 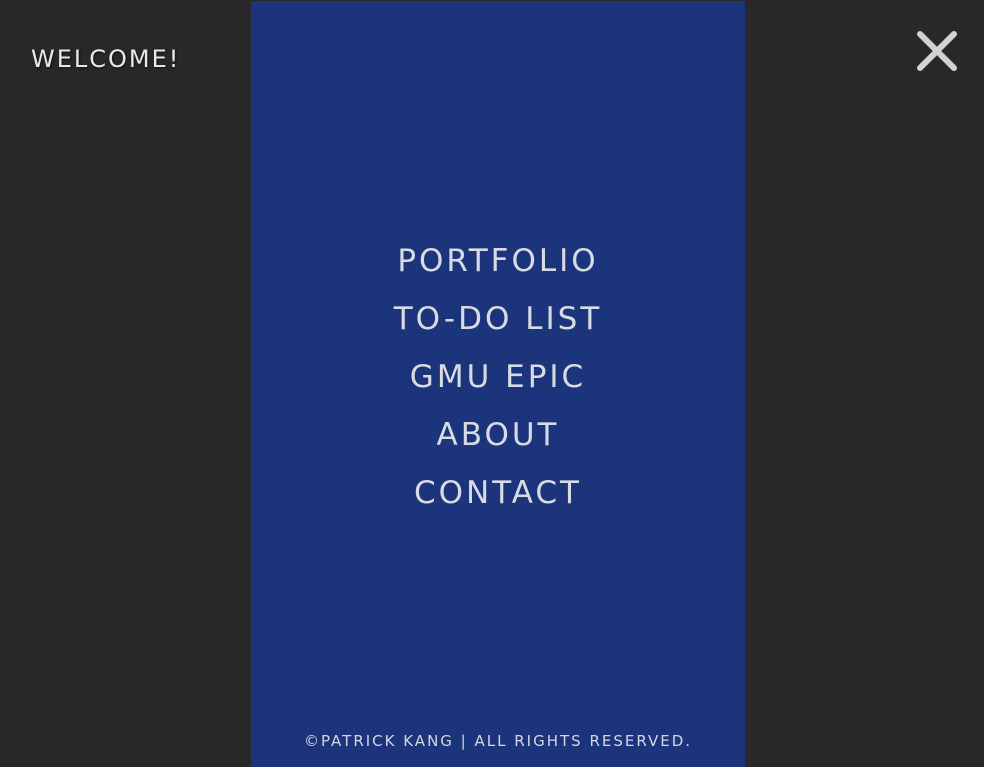 I want to click on nav-item-portfolio: PORTFOLIO, so click(x=498, y=266).